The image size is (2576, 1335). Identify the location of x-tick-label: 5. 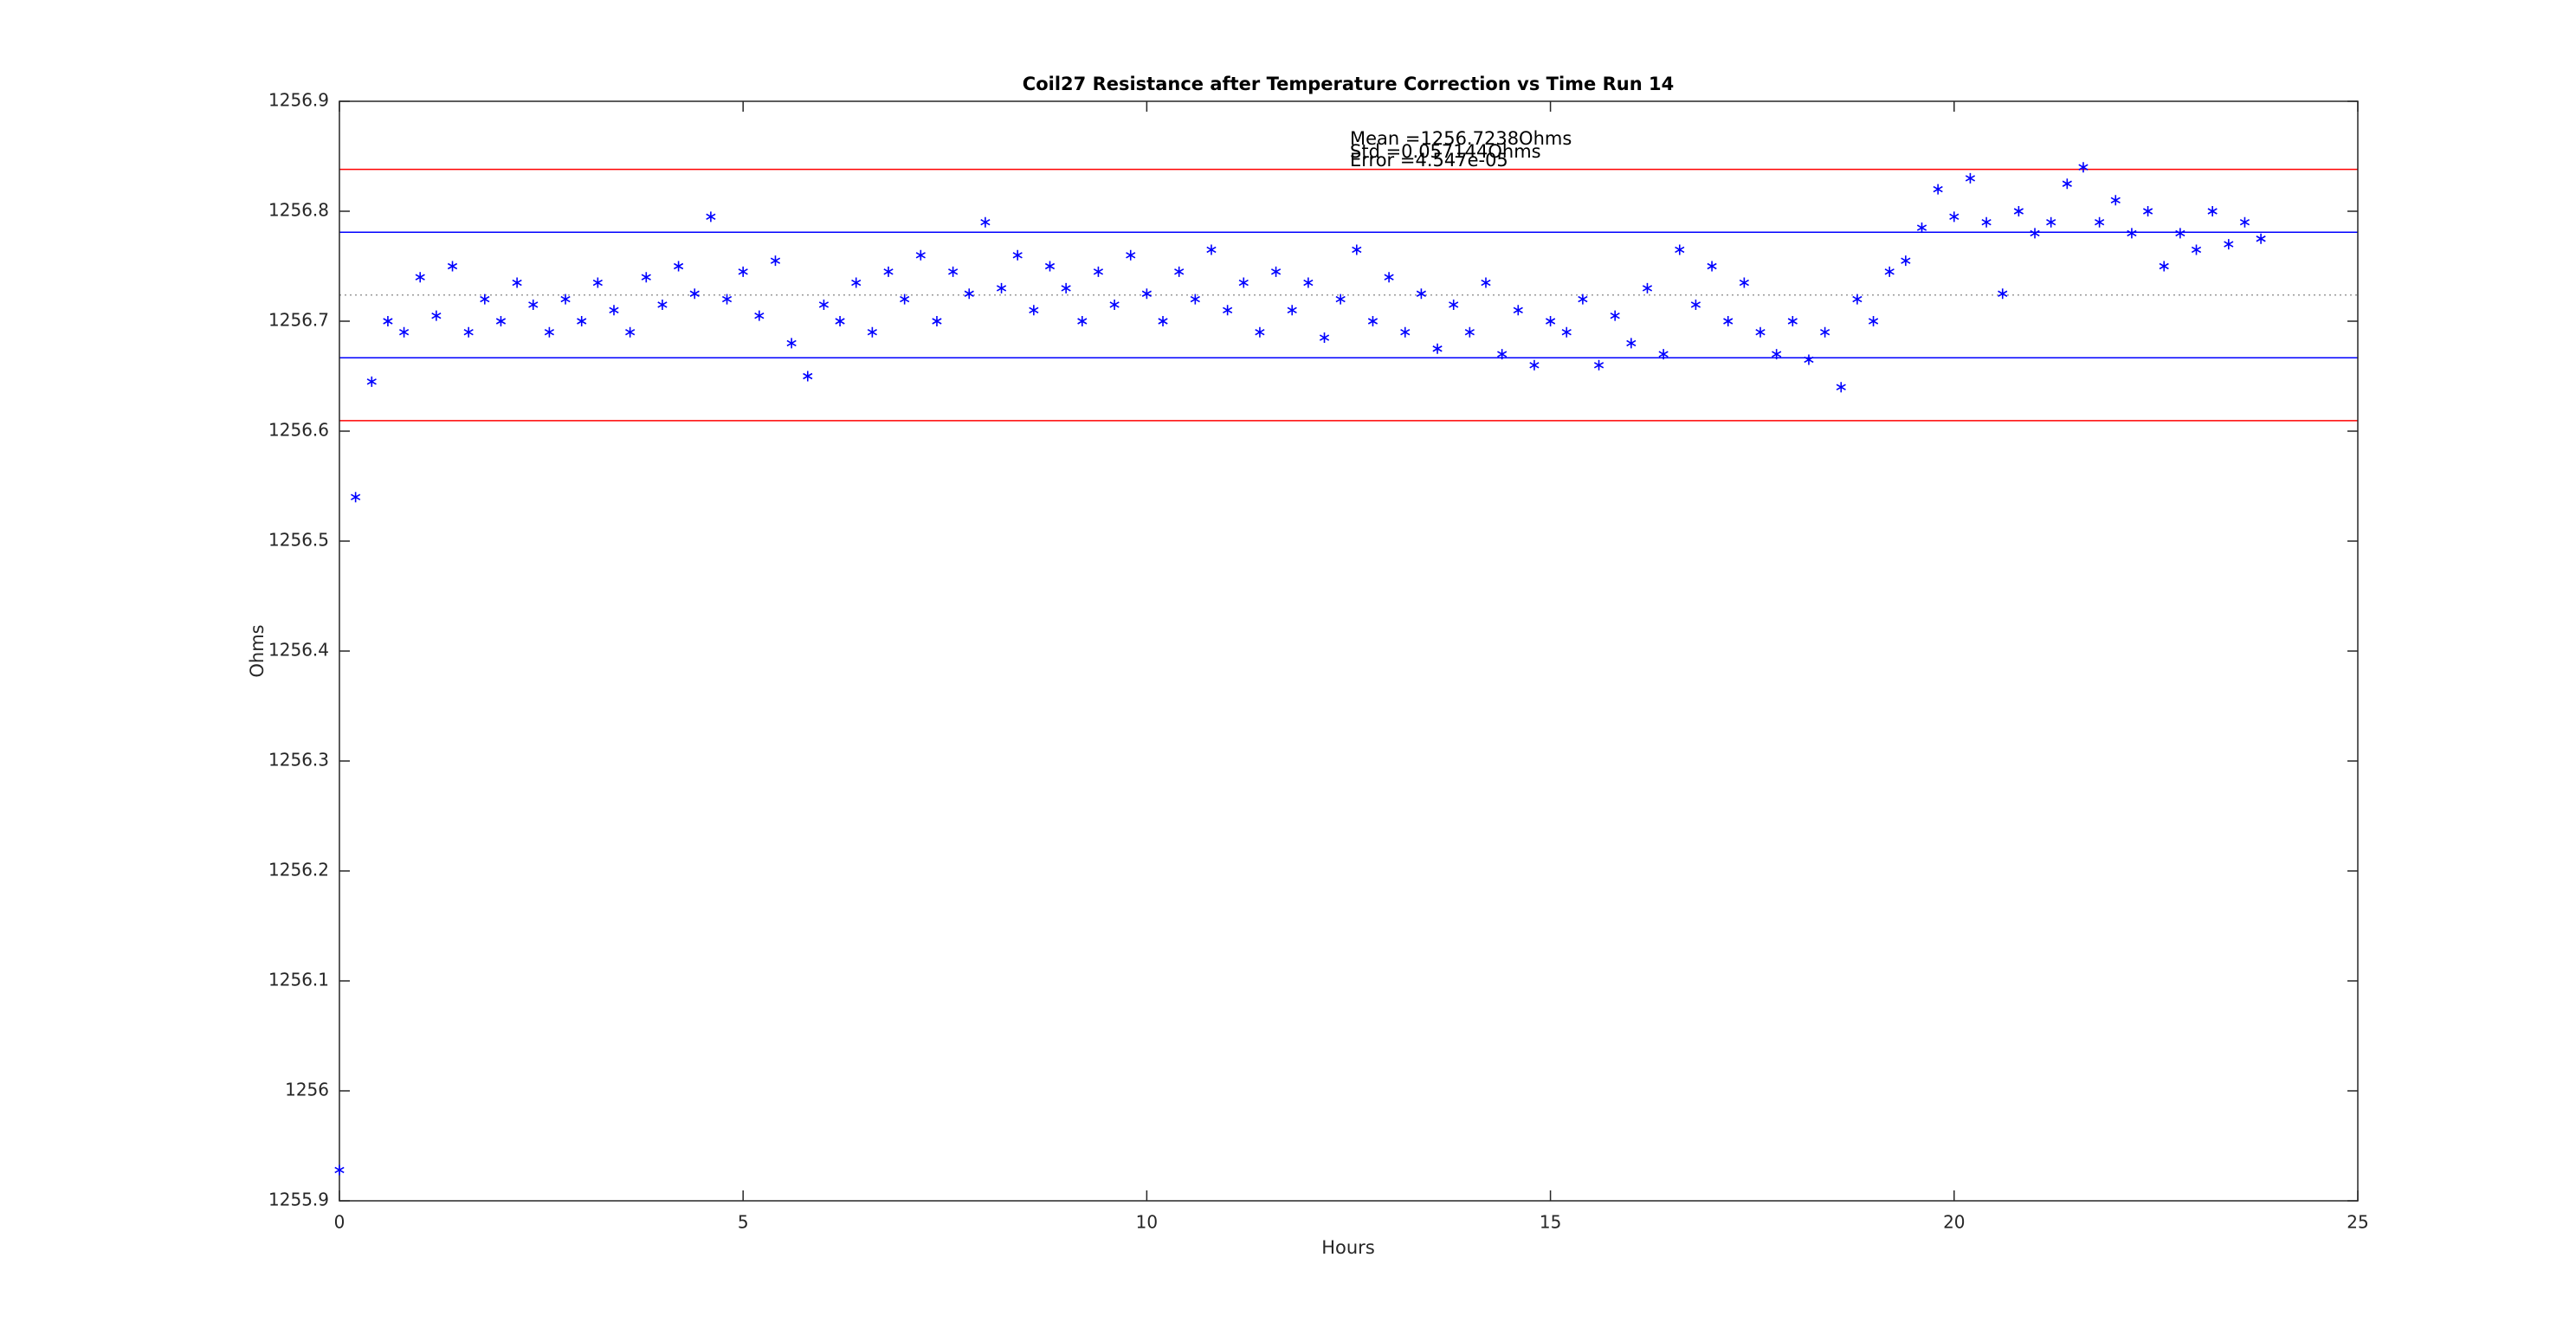
(743, 1222).